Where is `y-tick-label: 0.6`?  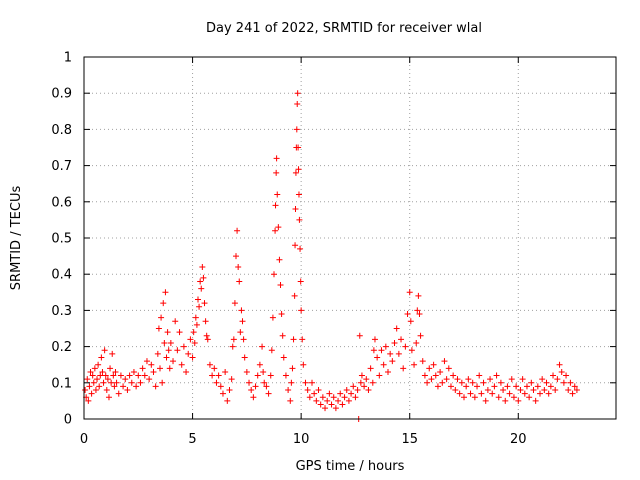 y-tick-label: 0.6 is located at coordinates (61, 202).